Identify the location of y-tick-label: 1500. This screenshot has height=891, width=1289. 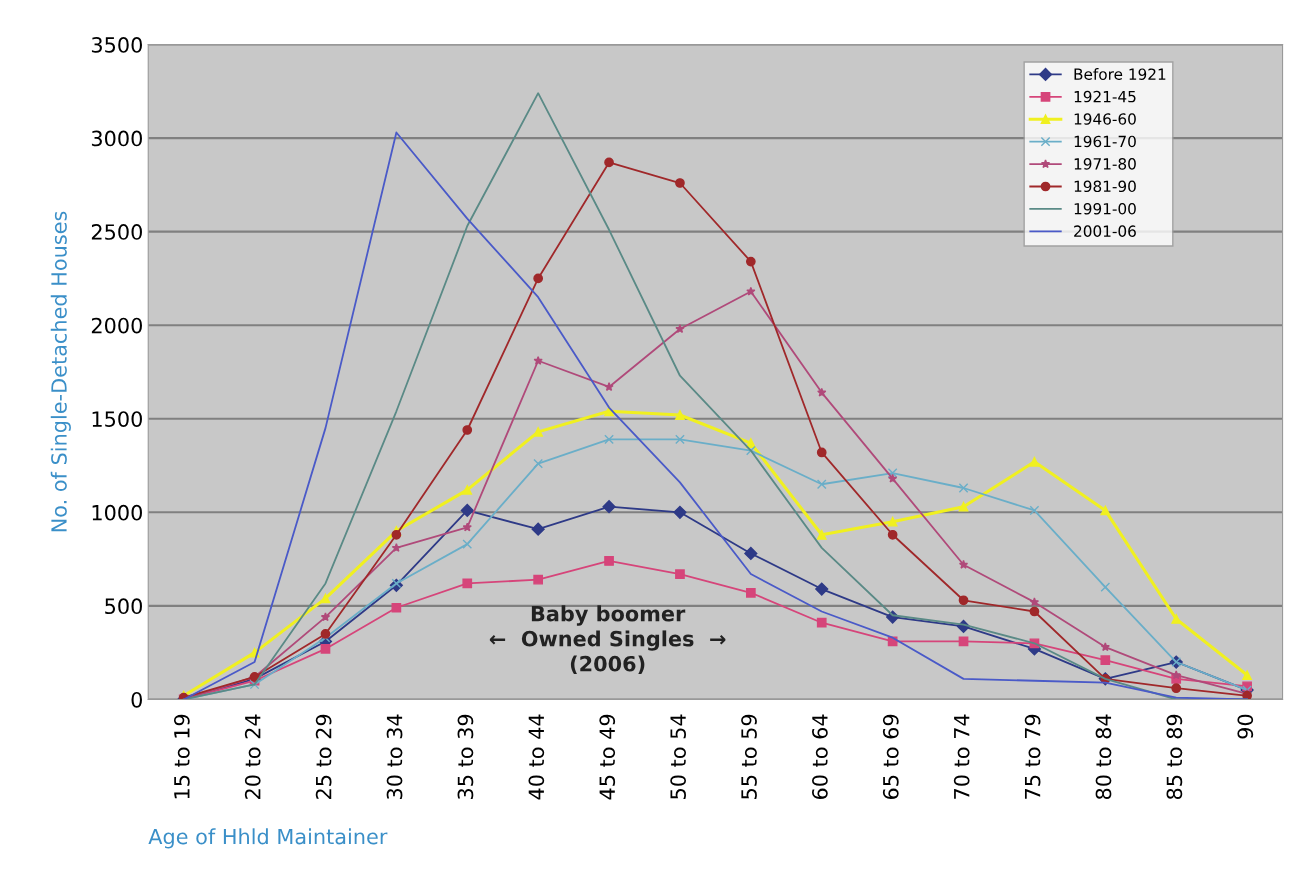
(117, 419).